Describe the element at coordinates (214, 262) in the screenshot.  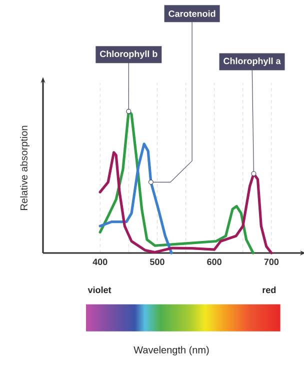
I see `x-tick-label: 600` at that location.